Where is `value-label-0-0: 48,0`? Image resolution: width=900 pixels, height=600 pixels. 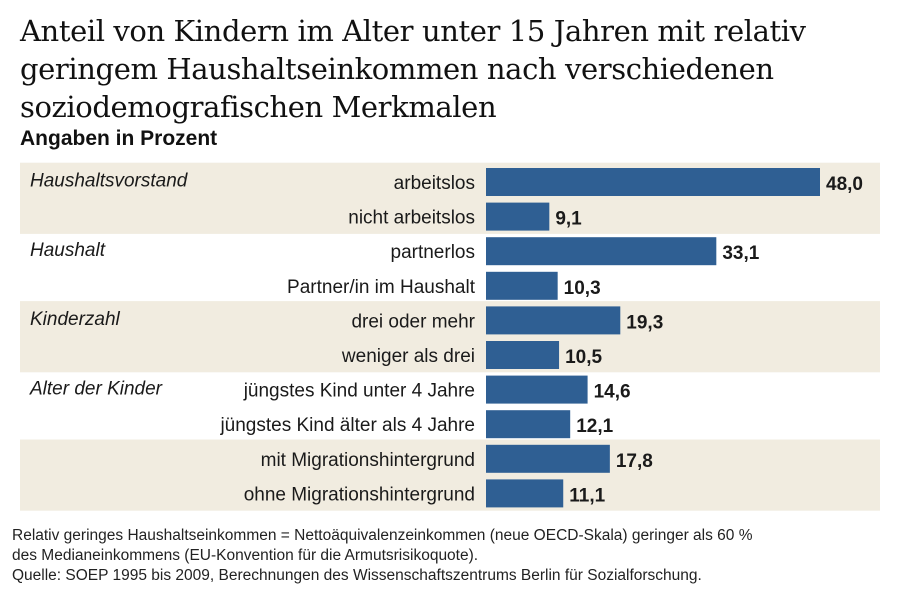
value-label-0-0: 48,0 is located at coordinates (844, 184).